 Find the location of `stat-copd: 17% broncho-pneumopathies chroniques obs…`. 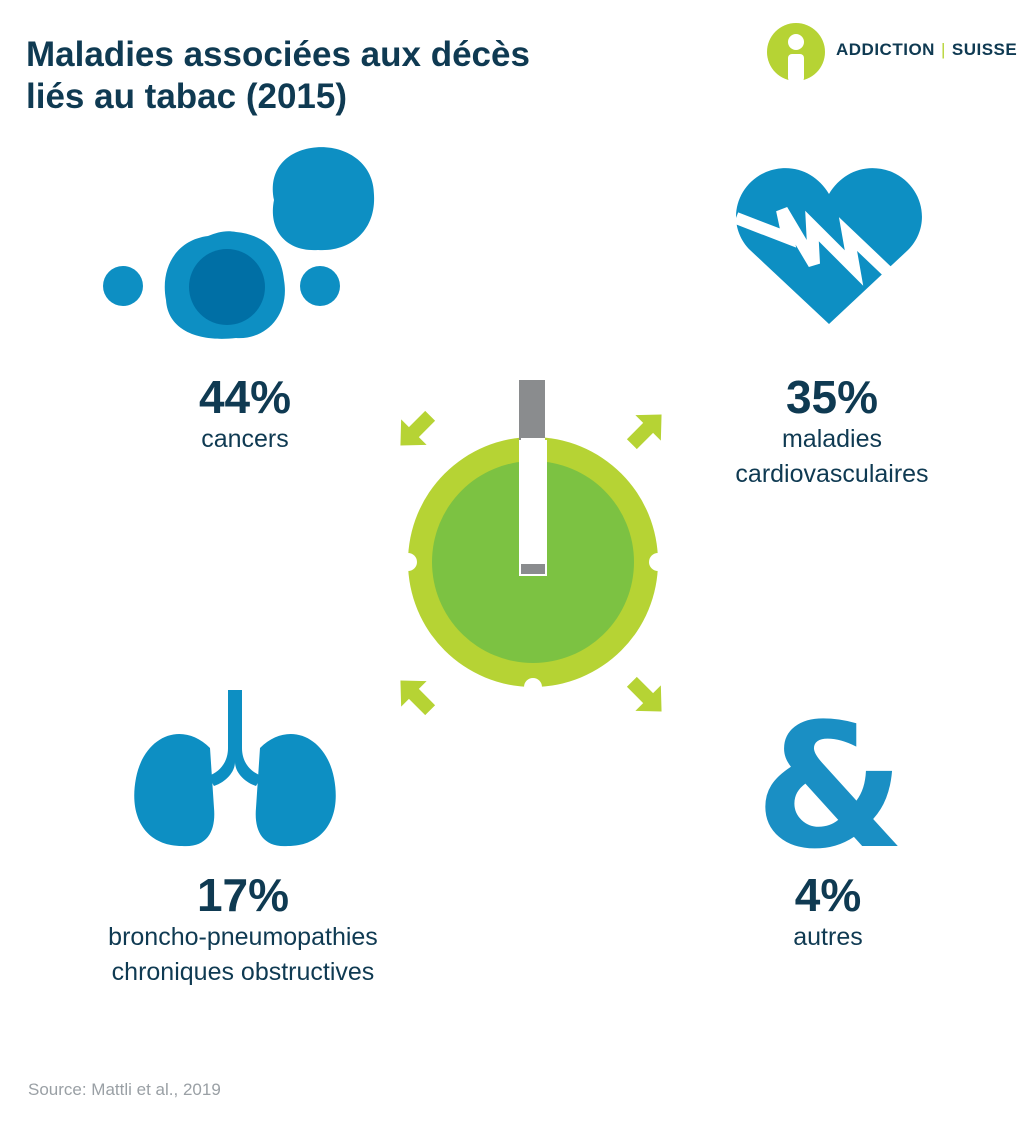

stat-copd: 17% broncho-pneumopathies chroniques obs… is located at coordinates (243, 930).